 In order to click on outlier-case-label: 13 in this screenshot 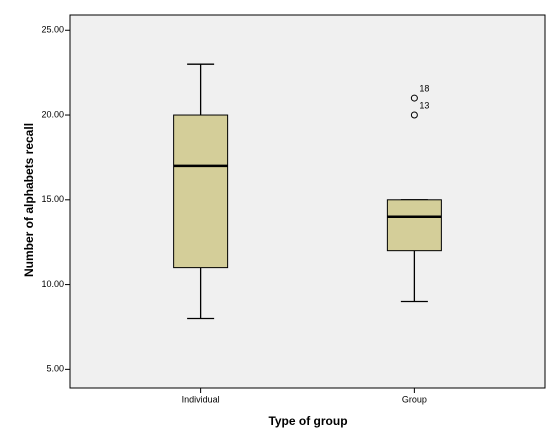, I will do `click(424, 105)`.